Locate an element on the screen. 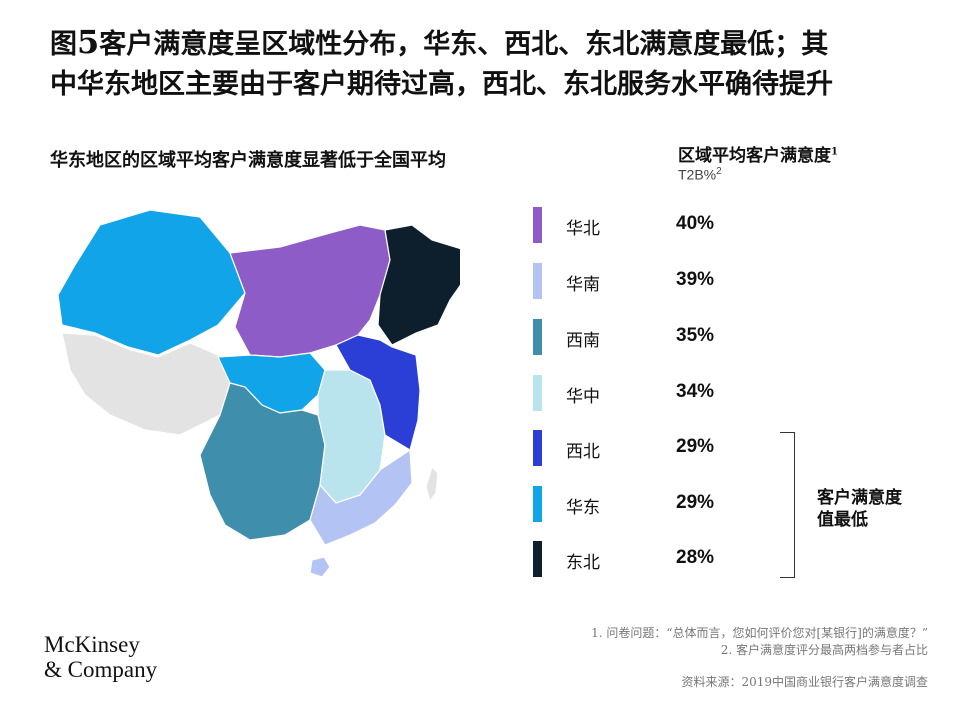 Image resolution: width=960 pixels, height=720 pixels. legend-heading: 区域平均客户满意度1 is located at coordinates (758, 153).